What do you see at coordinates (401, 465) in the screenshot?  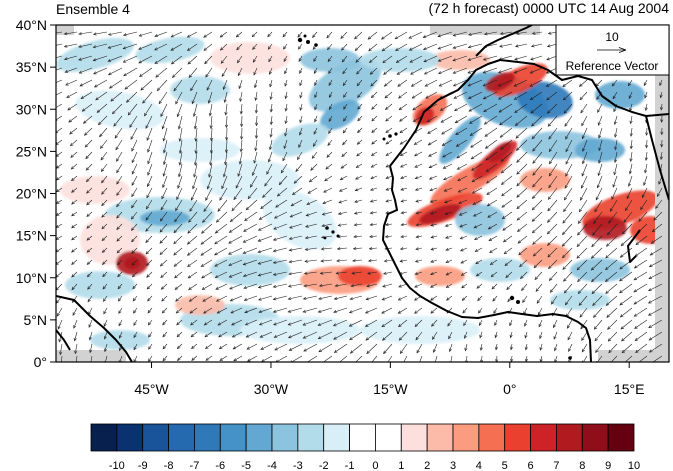 I see `colorbar-tick-label: 1` at bounding box center [401, 465].